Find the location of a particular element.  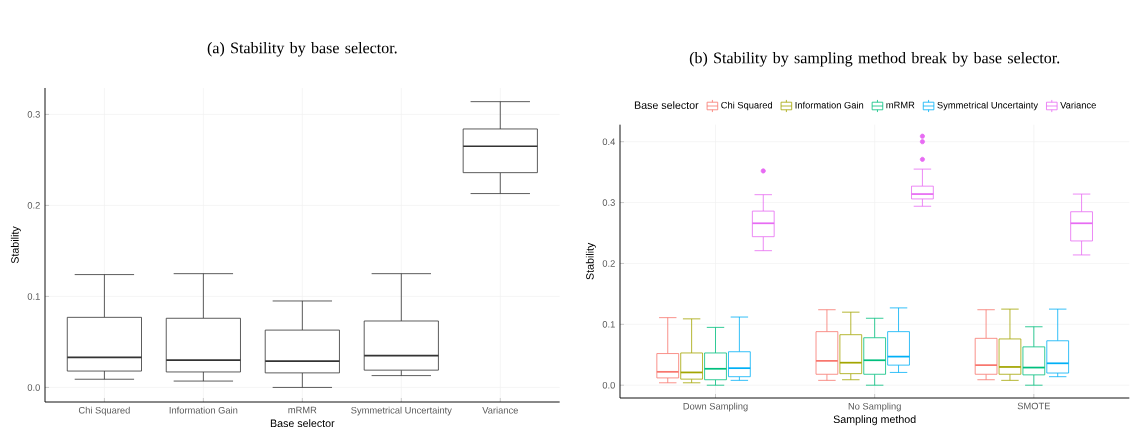

legend-label: Variance is located at coordinates (1078, 105).